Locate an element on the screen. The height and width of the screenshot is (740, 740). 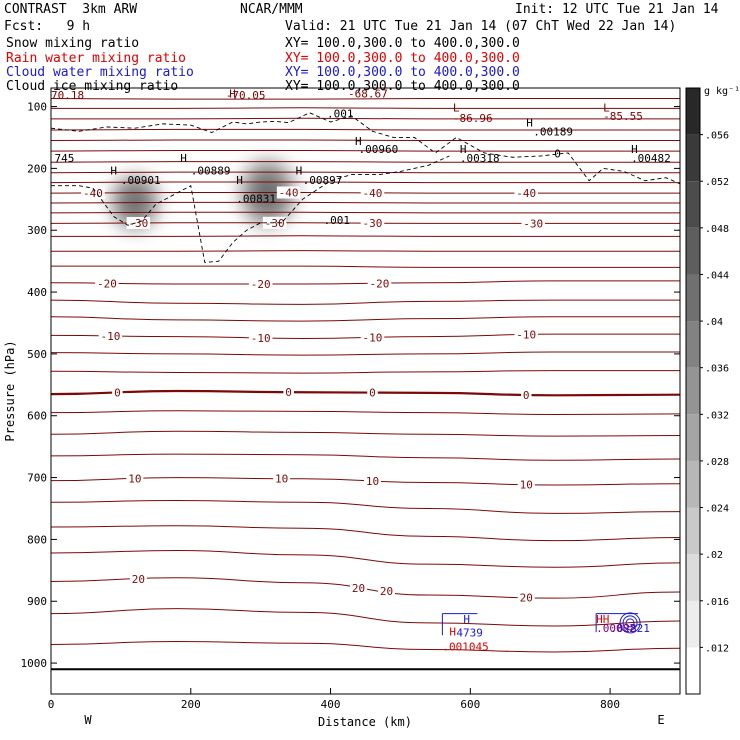
rain-water-annotation: .00002 is located at coordinates (616, 628).